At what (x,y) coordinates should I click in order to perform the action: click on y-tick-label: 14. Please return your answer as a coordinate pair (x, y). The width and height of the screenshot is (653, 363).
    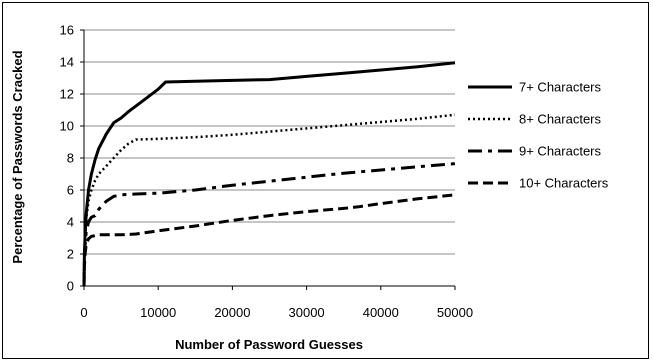
    Looking at the image, I should click on (67, 62).